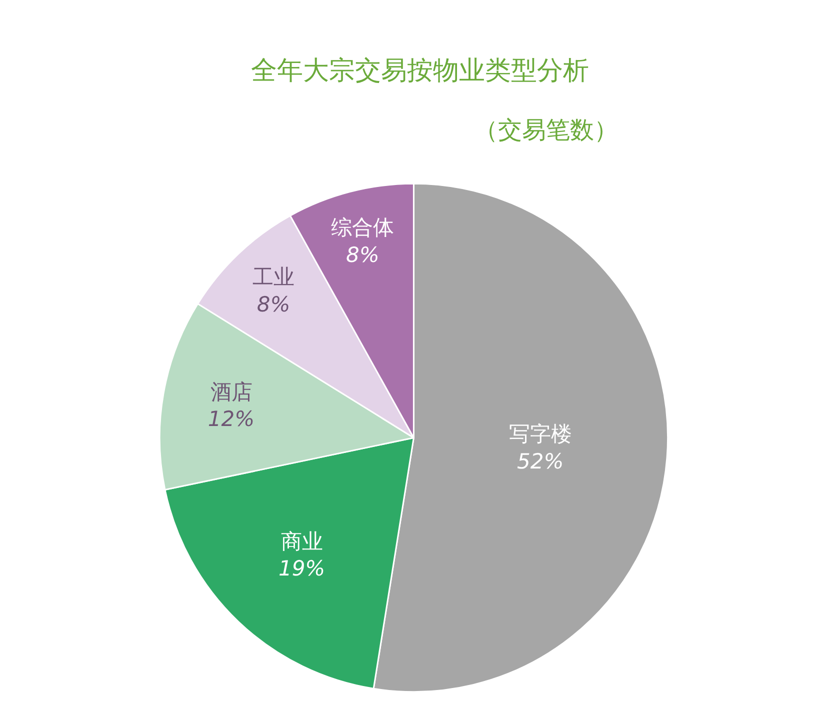  I want to click on chart-subtitle: （交易笔数）, so click(546, 130).